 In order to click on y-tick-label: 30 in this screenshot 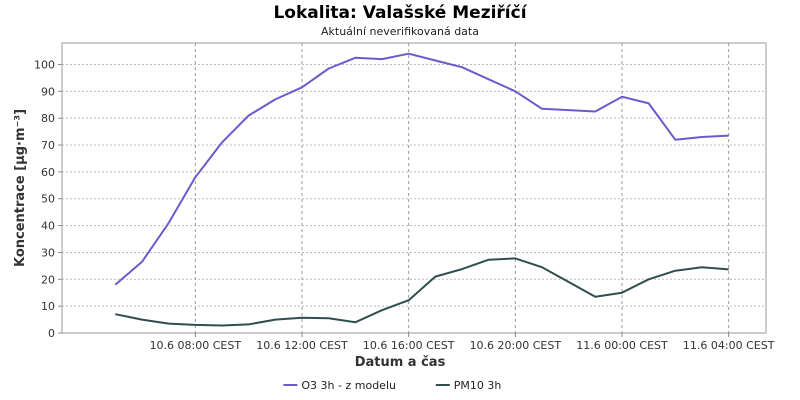, I will do `click(48, 252)`.